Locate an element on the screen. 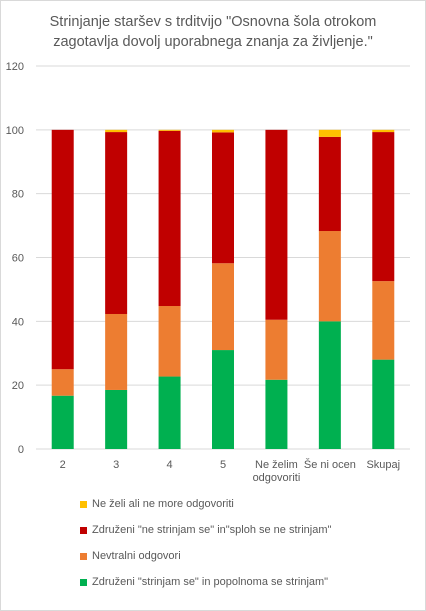  x-tick-label-5: Še ni ocen is located at coordinates (330, 464).